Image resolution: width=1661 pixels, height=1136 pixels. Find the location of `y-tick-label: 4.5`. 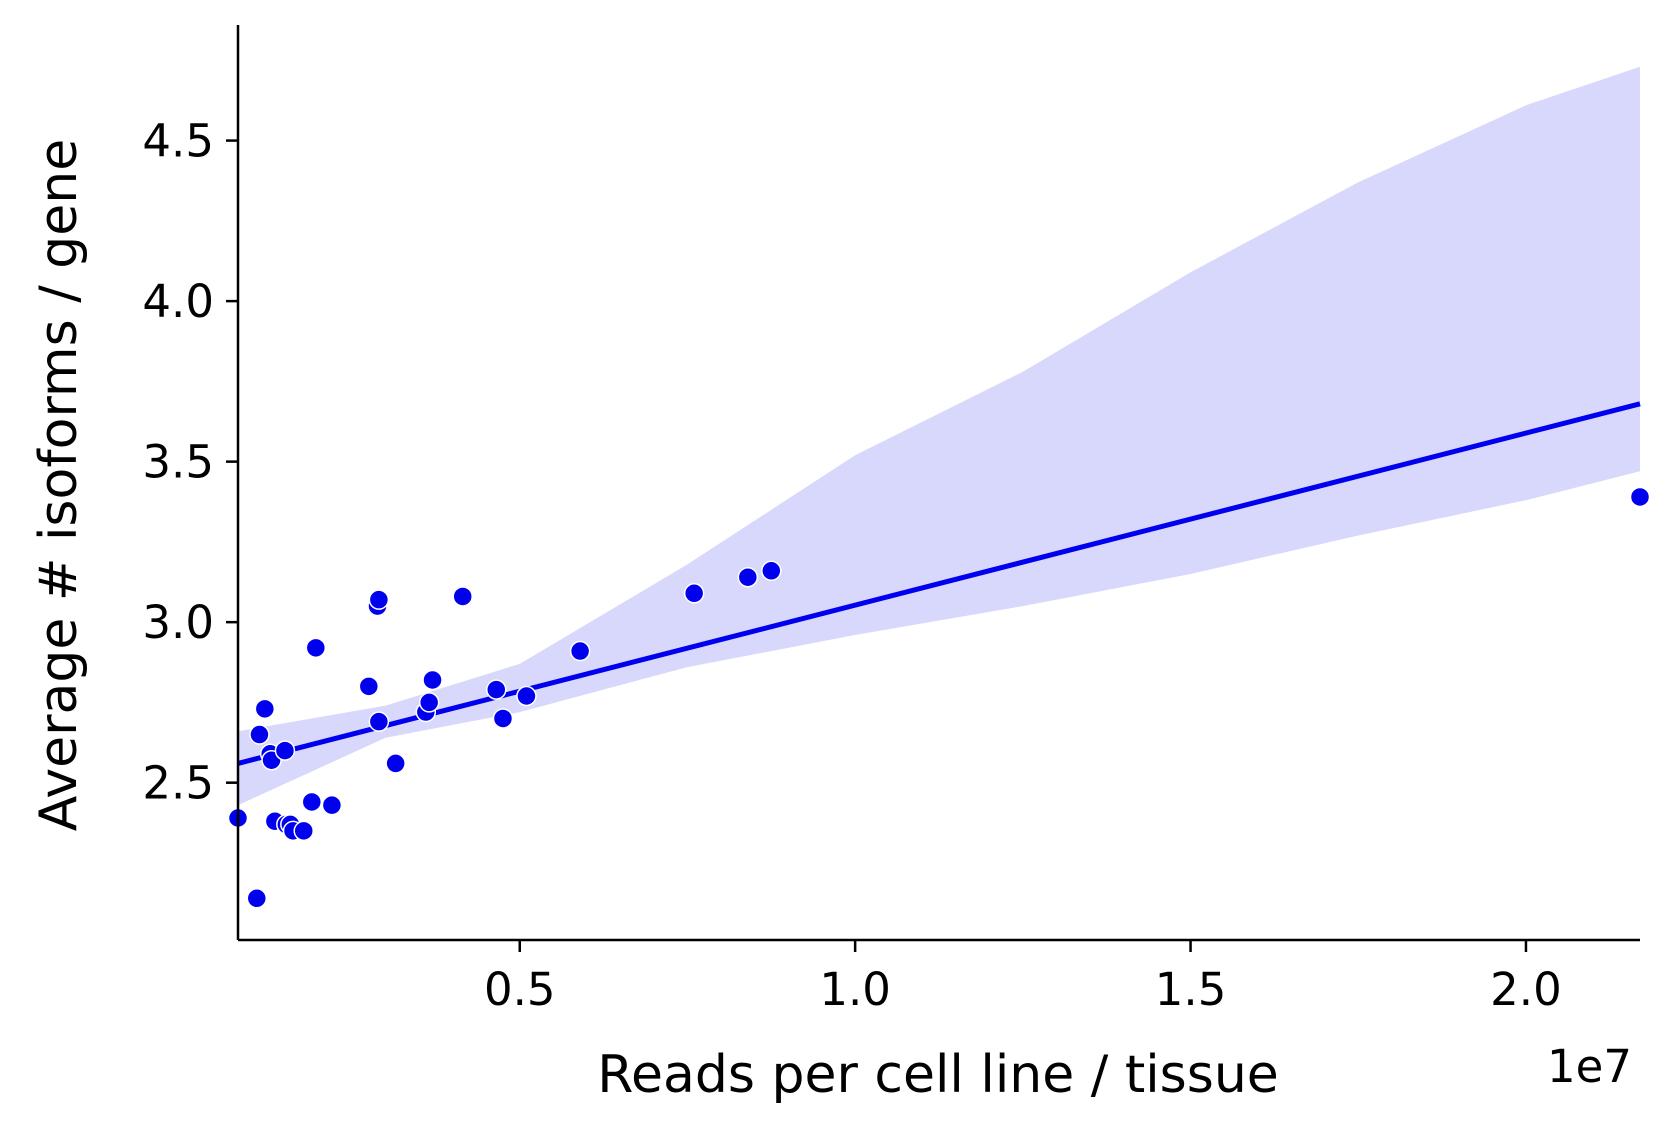

y-tick-label: 4.5 is located at coordinates (178, 141).